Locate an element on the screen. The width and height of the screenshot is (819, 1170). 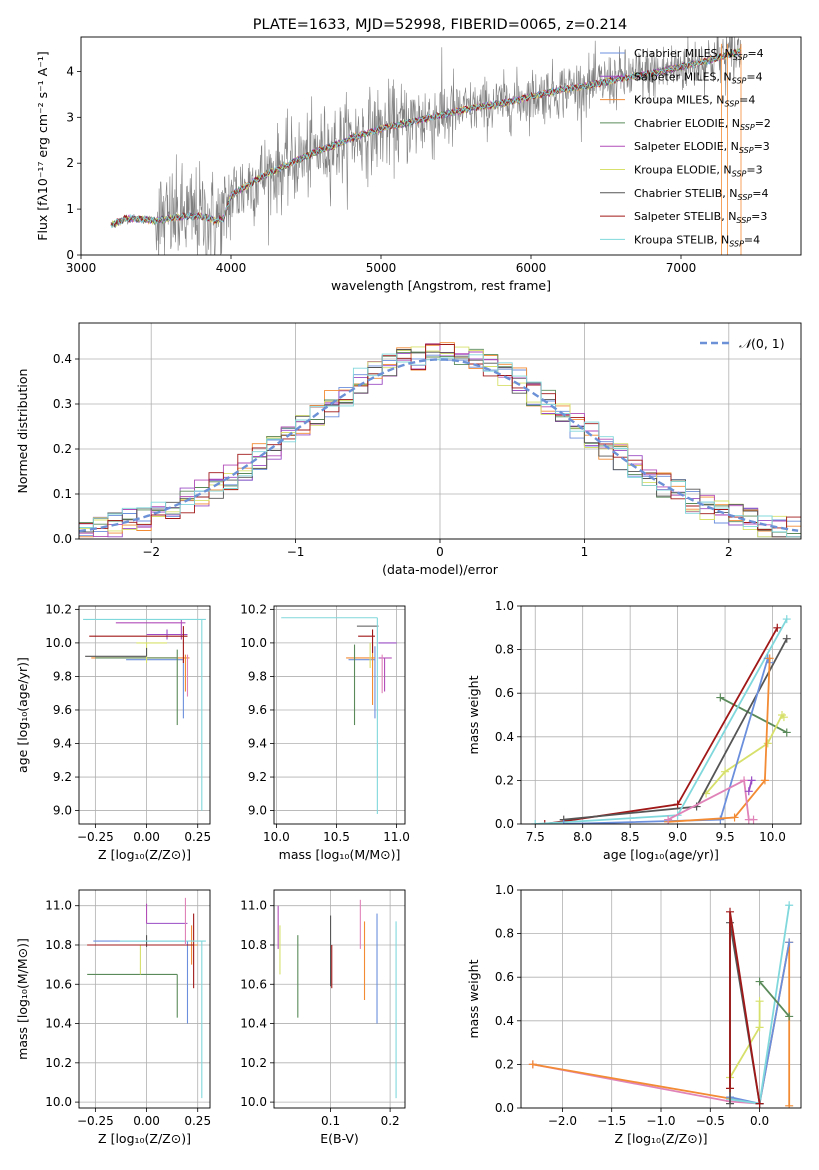
grid-age_vs_mass is located at coordinates (339, 715).